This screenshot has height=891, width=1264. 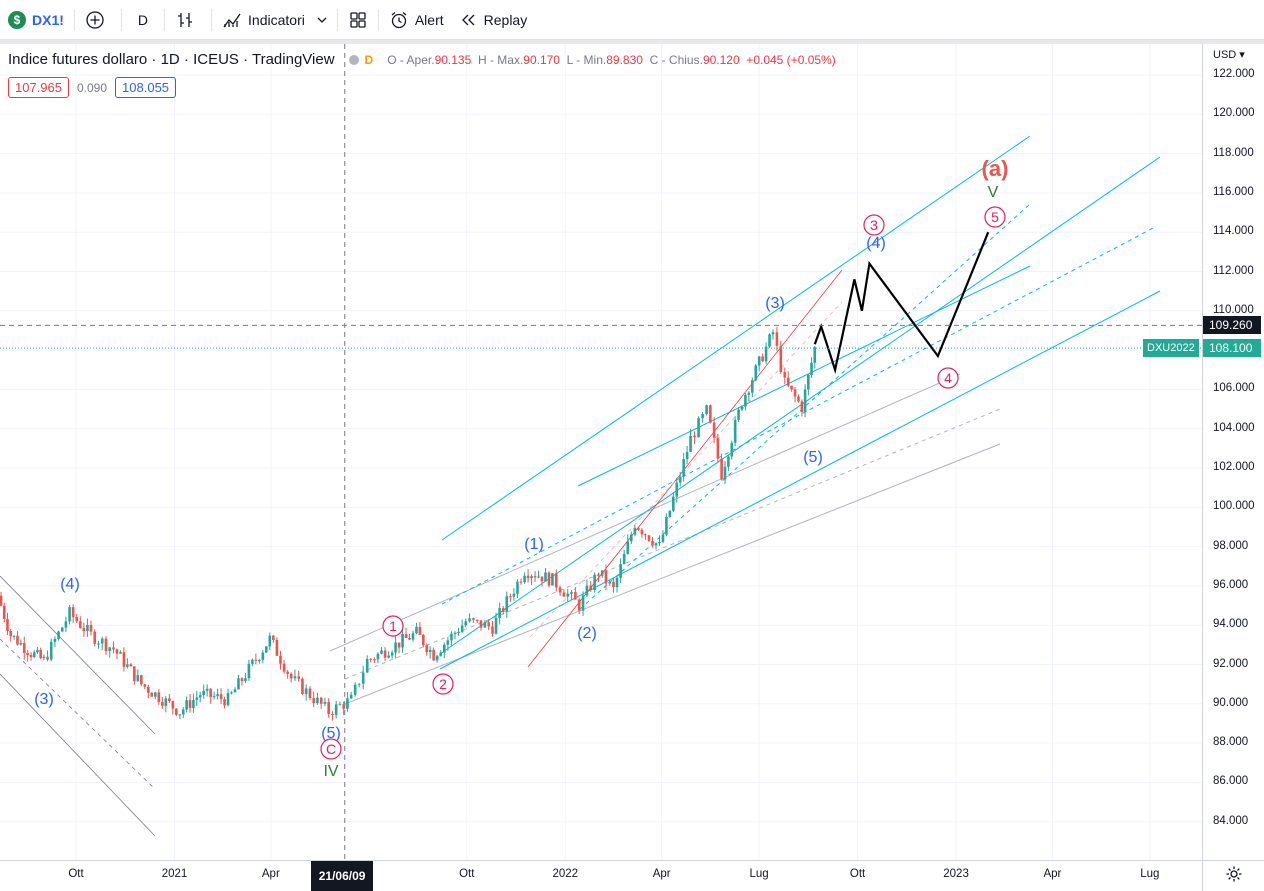 I want to click on compare-button, so click(x=98, y=20).